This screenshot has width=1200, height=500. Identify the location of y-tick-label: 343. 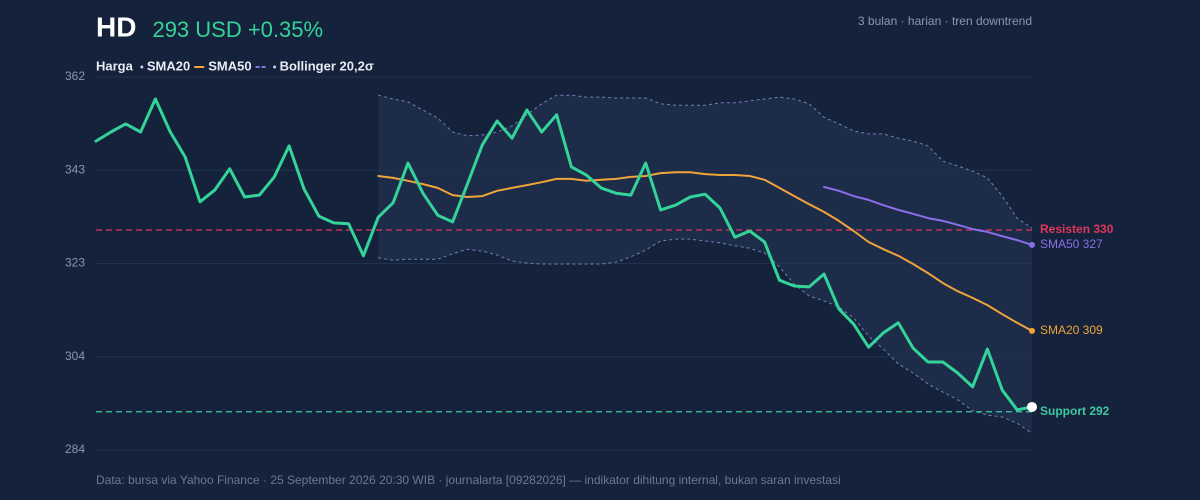
(75, 169).